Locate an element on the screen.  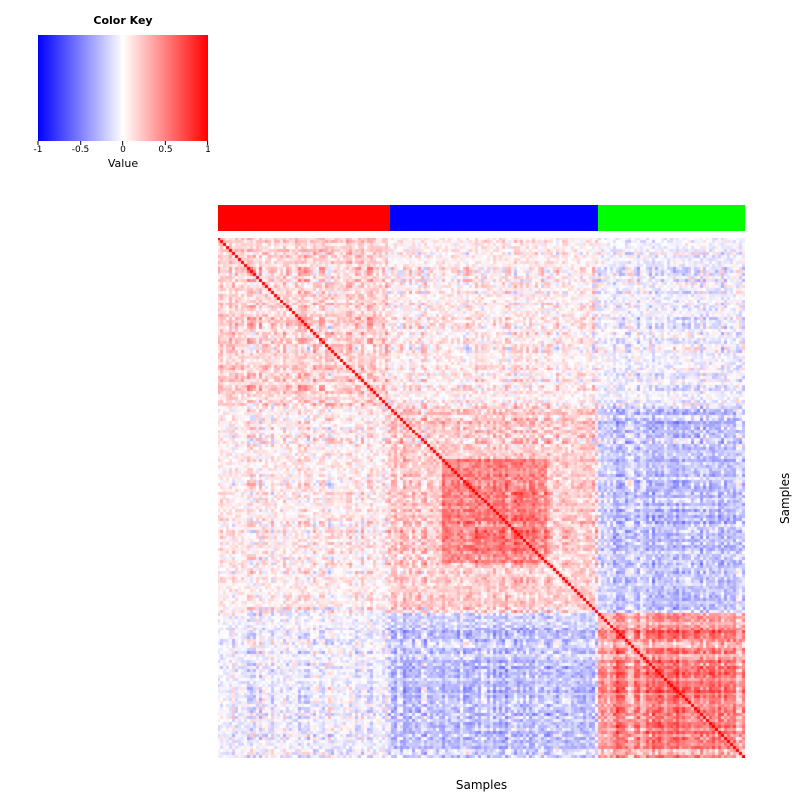
column-side-colors is located at coordinates (481, 218).